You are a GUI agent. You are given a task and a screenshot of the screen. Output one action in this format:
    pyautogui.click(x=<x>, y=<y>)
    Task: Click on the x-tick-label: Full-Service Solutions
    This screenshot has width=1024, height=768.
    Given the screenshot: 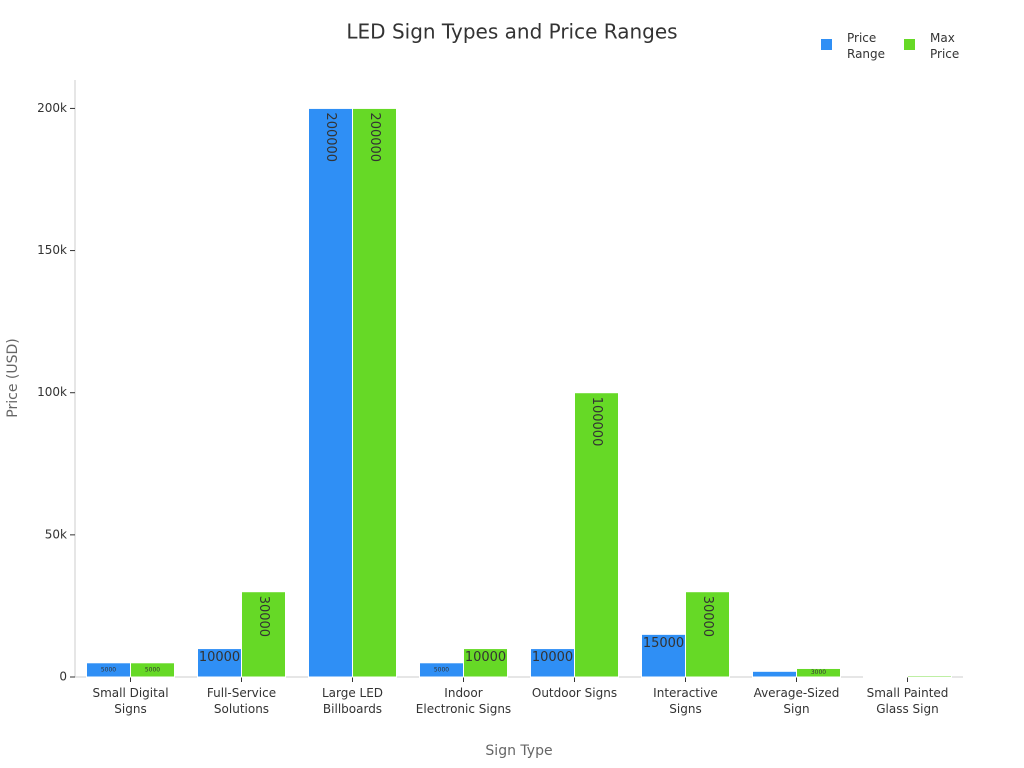 What is the action you would take?
    pyautogui.click(x=241, y=701)
    